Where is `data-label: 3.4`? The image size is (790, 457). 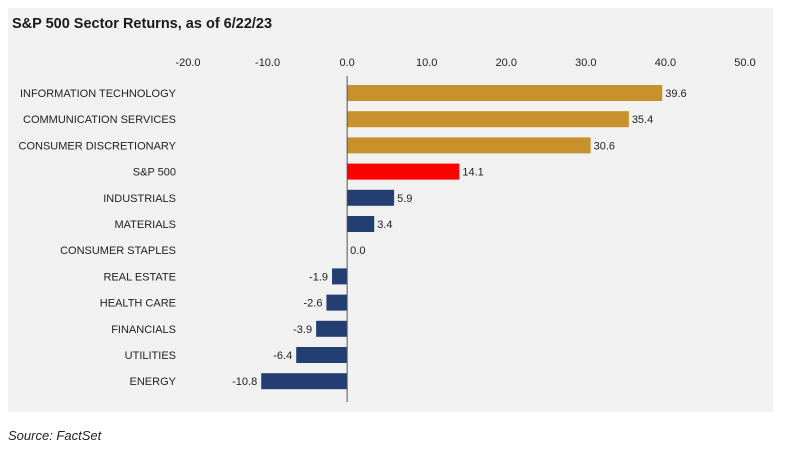 data-label: 3.4 is located at coordinates (384, 225).